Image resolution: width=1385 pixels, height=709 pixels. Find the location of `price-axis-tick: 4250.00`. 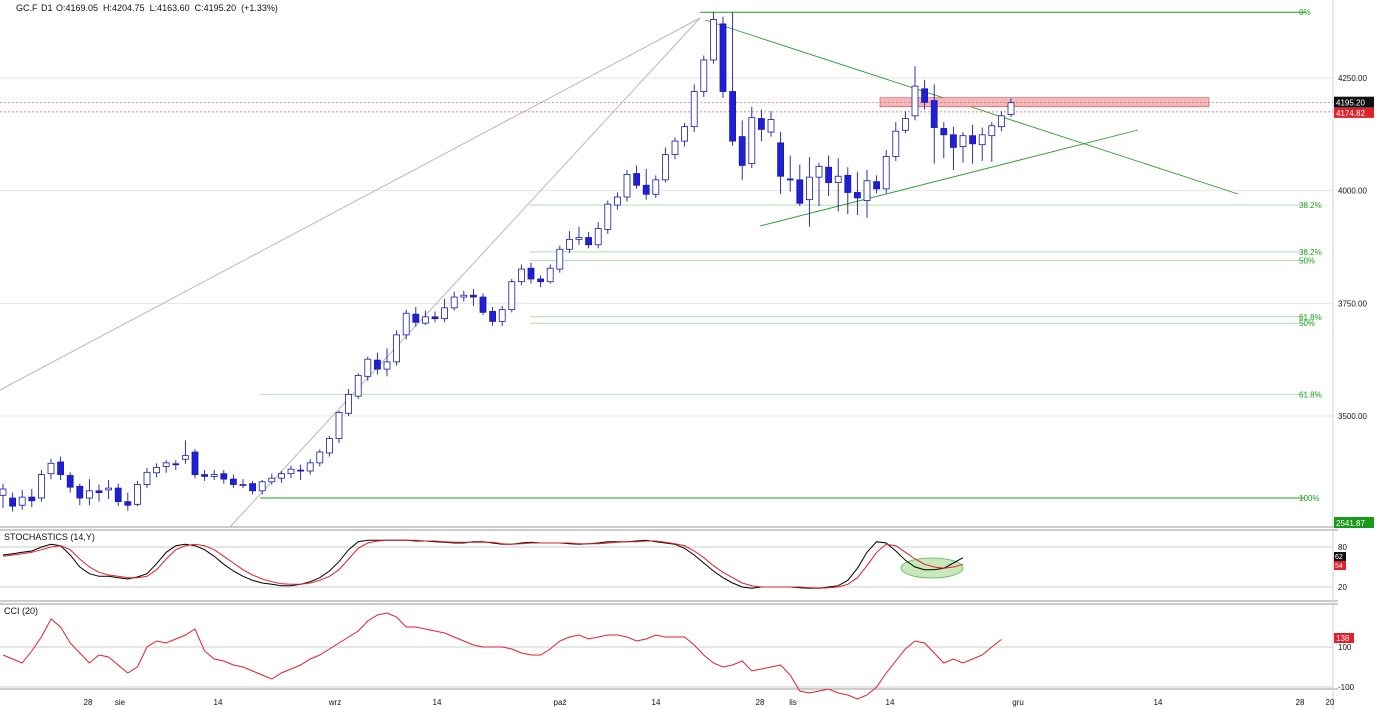

price-axis-tick: 4250.00 is located at coordinates (1352, 78).